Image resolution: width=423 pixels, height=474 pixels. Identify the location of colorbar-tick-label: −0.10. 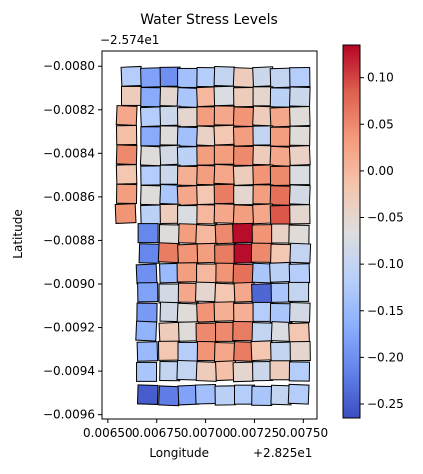
(385, 264).